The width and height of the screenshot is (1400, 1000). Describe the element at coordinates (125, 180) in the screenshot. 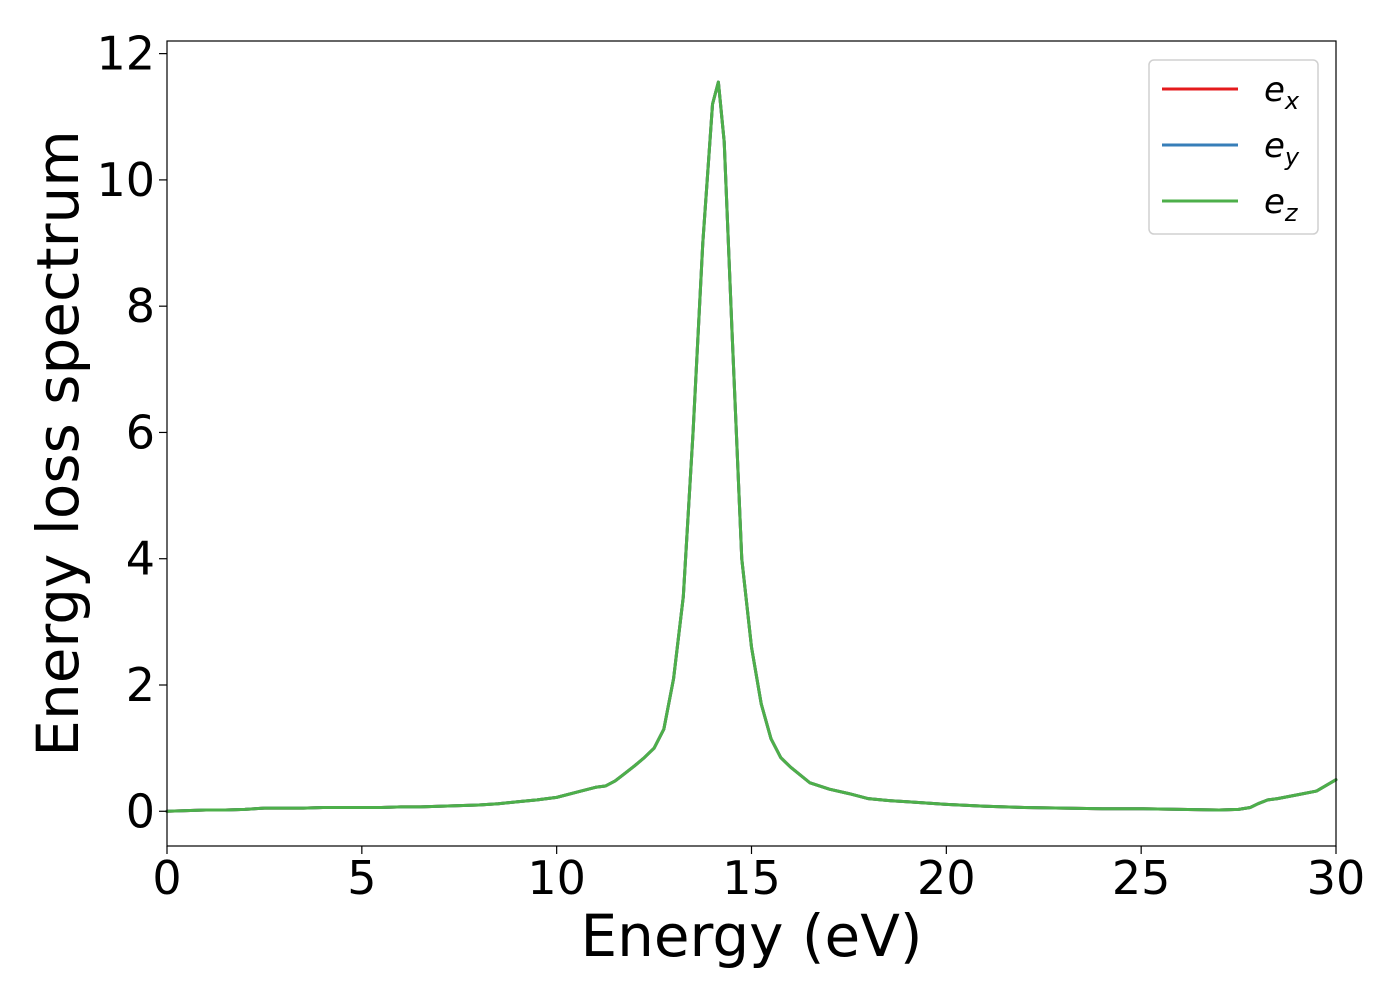

I see `y-tick-label: 10` at that location.